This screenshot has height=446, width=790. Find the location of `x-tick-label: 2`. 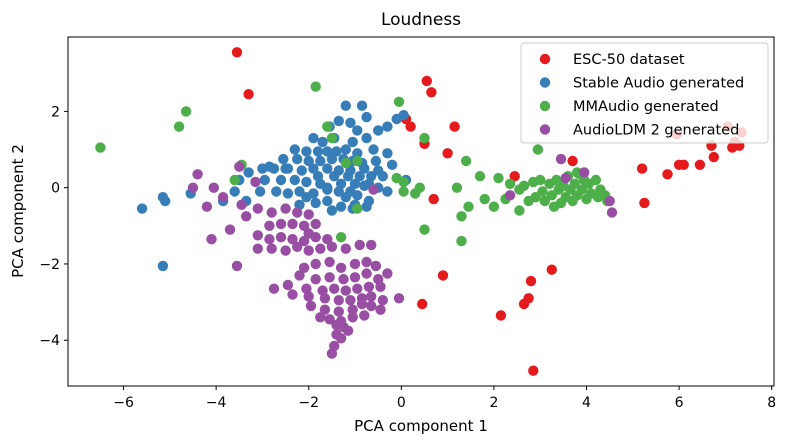

x-tick-label: 2 is located at coordinates (493, 403).